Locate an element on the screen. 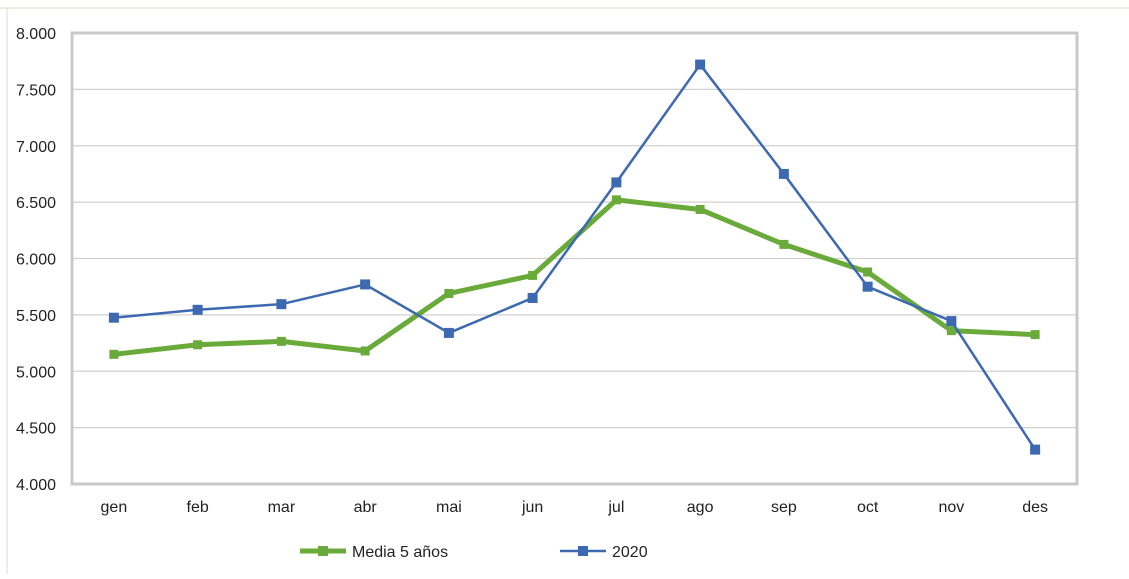 The height and width of the screenshot is (579, 1129). x-tick-label: jul is located at coordinates (615, 507).